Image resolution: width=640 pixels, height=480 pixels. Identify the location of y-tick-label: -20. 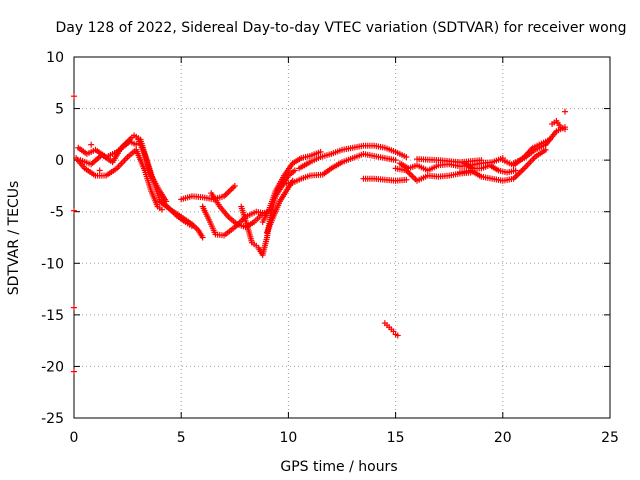
(52, 367).